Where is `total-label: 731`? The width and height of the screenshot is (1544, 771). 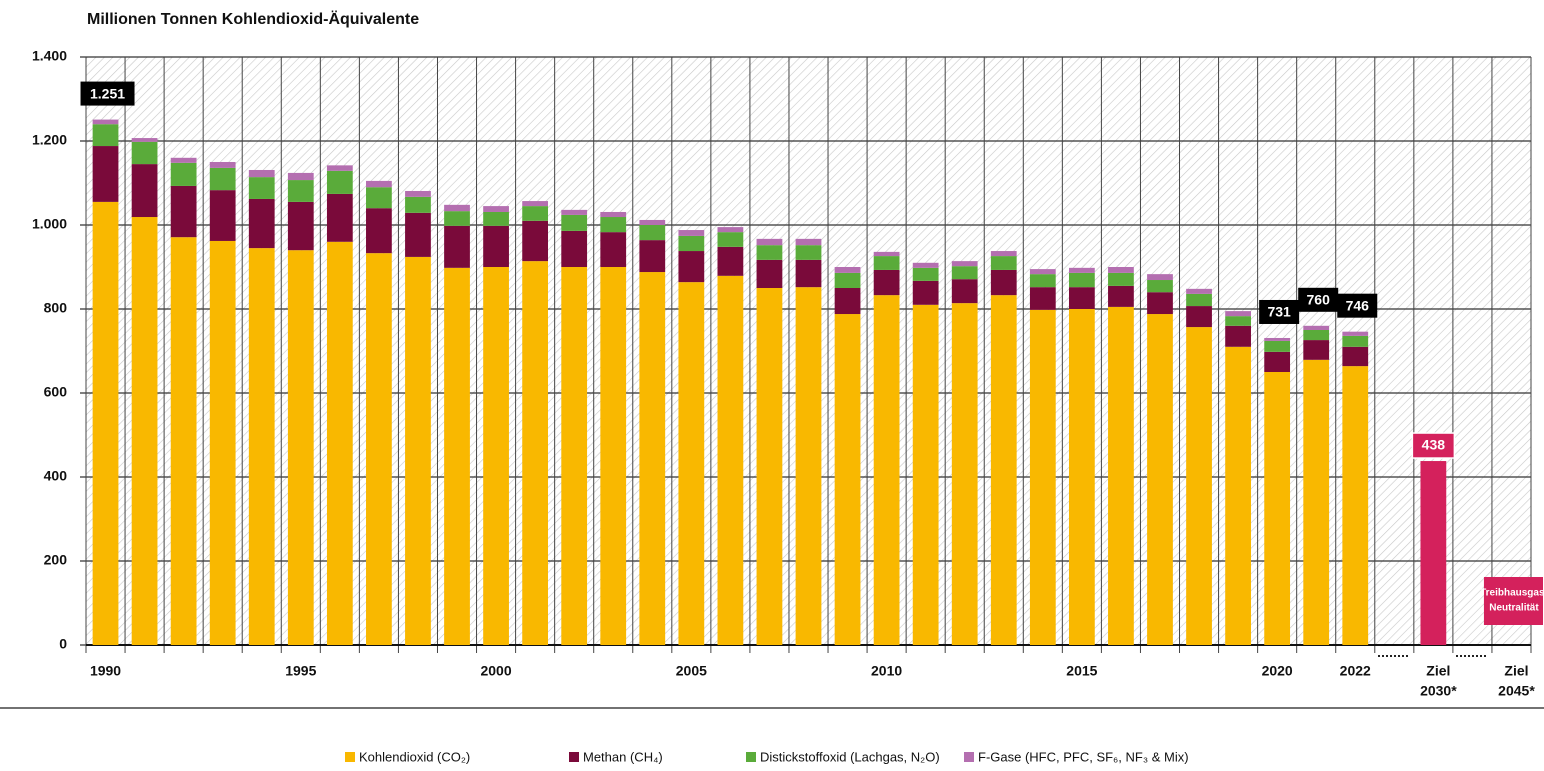 total-label: 731 is located at coordinates (1279, 312).